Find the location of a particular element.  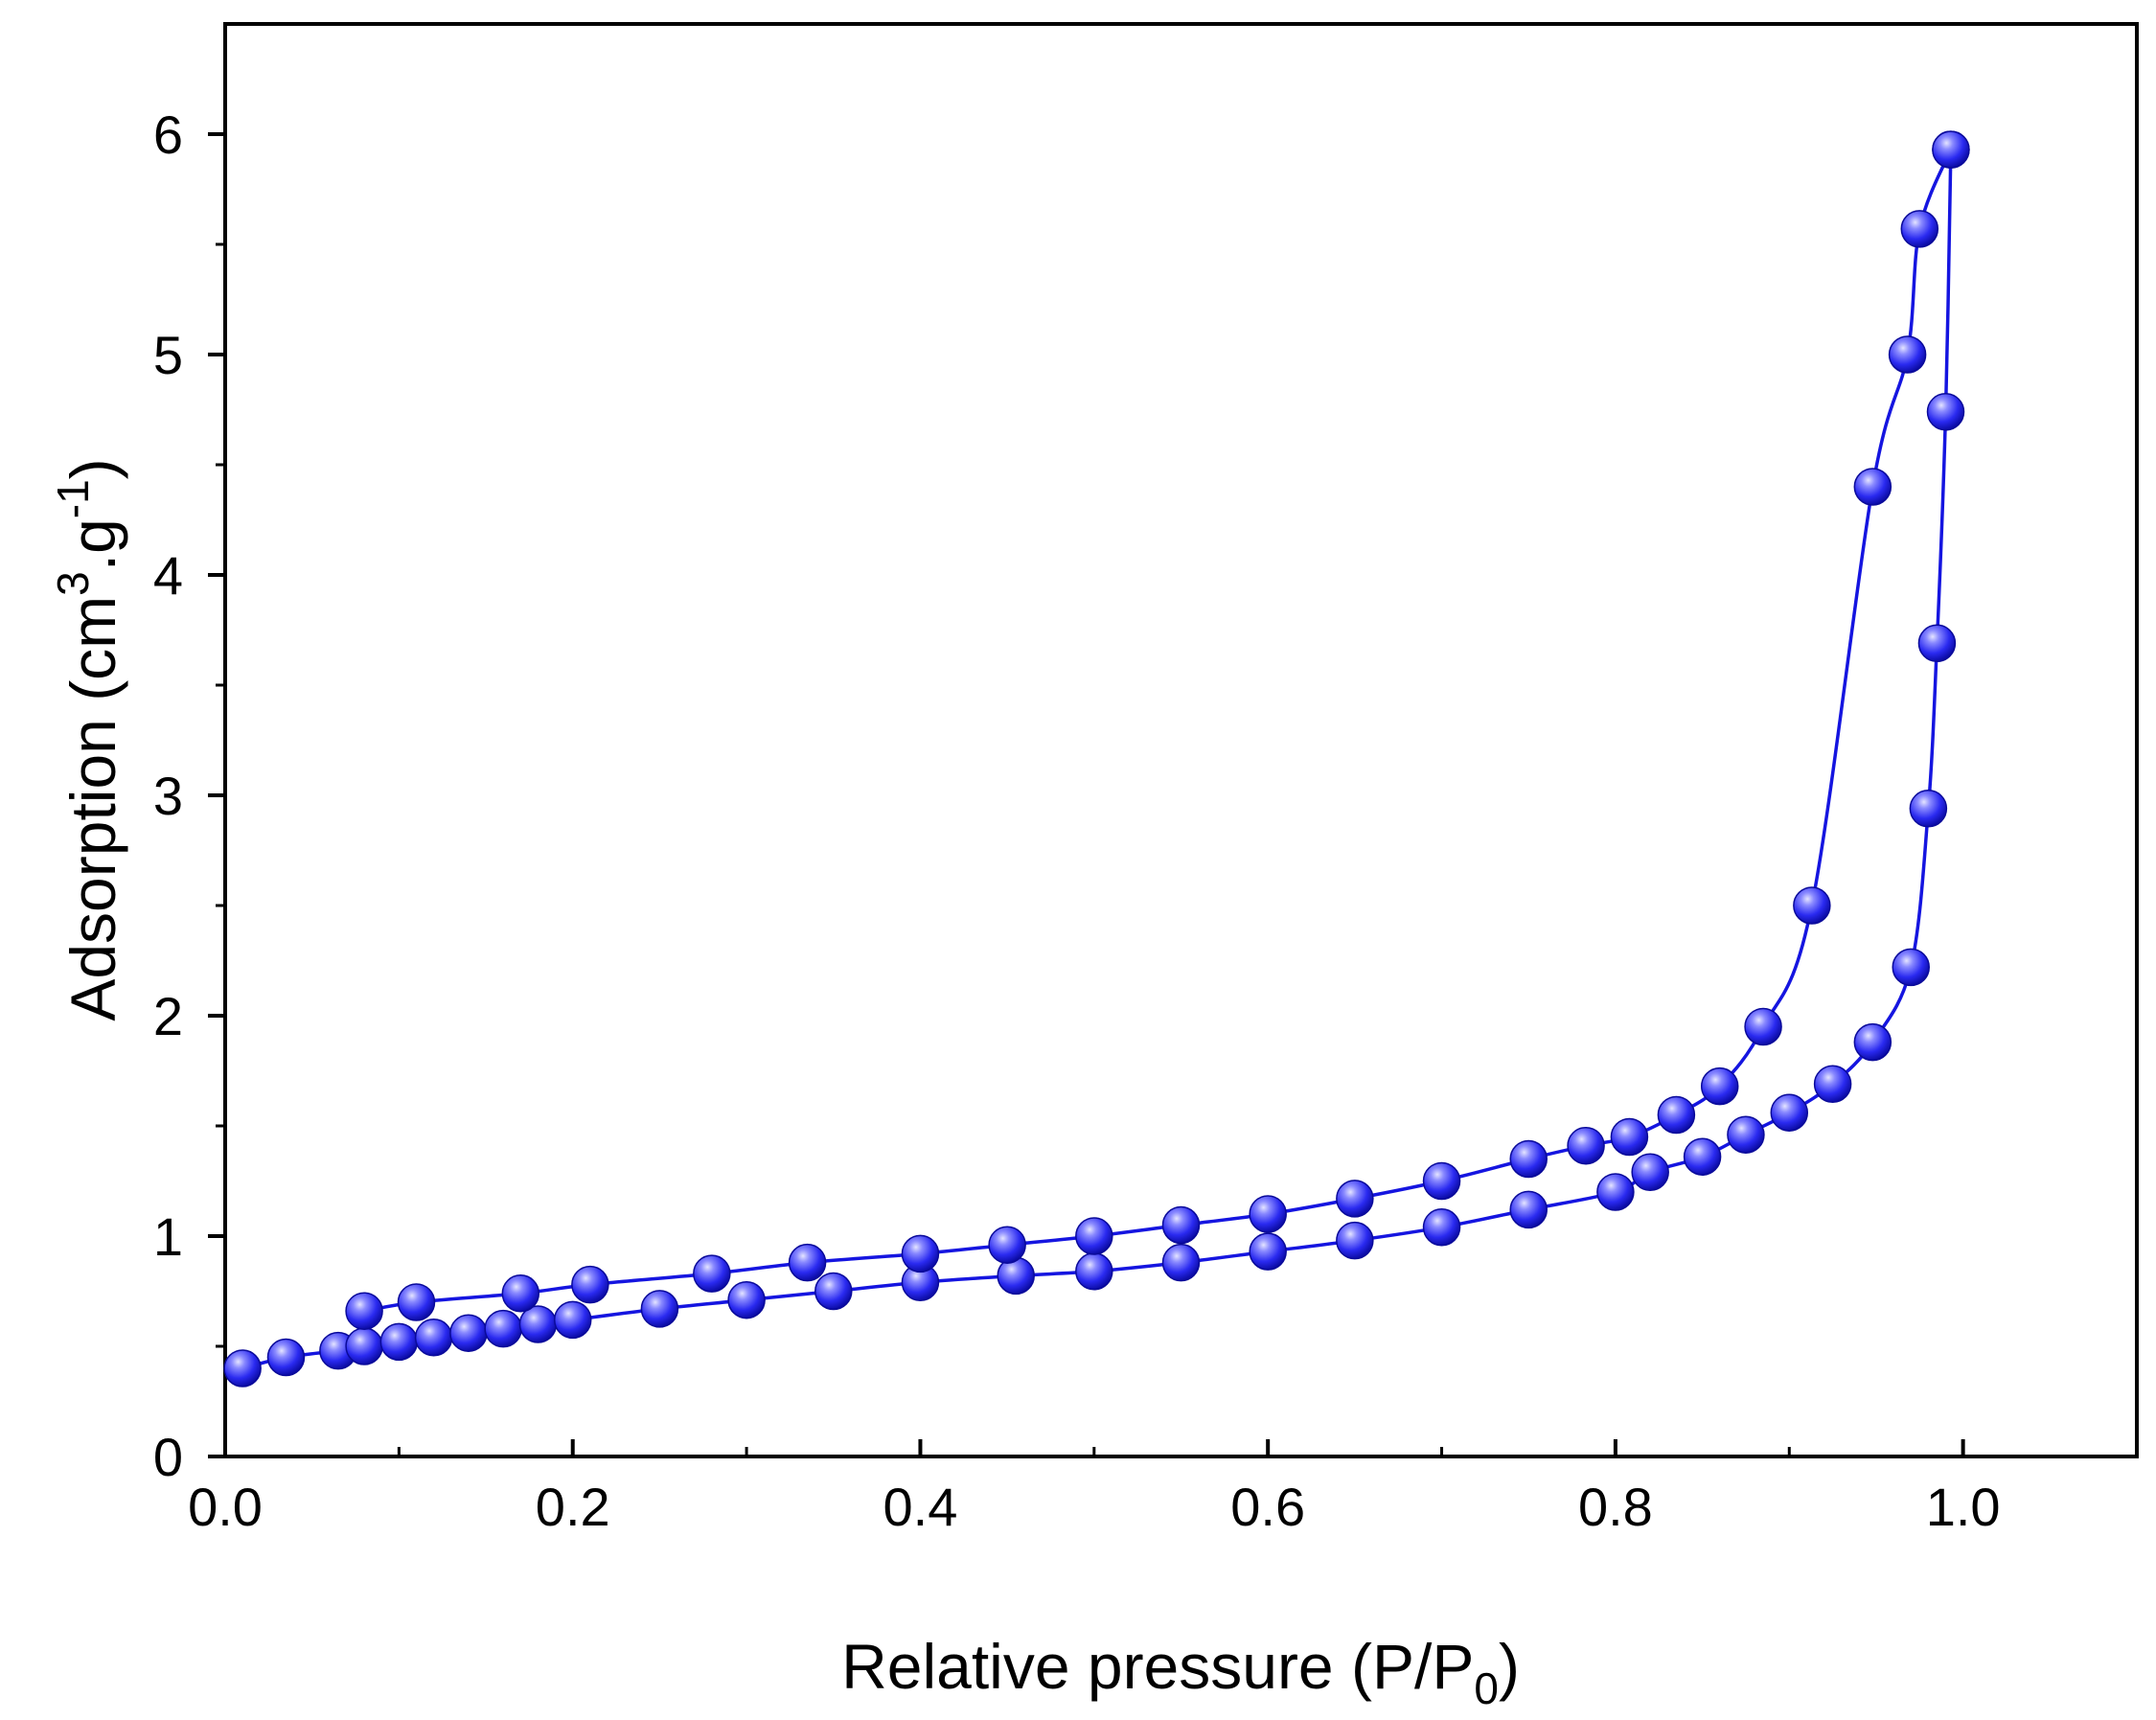

y-axis-title: Adsorption (cm3.g-1) is located at coordinates (88, 740).